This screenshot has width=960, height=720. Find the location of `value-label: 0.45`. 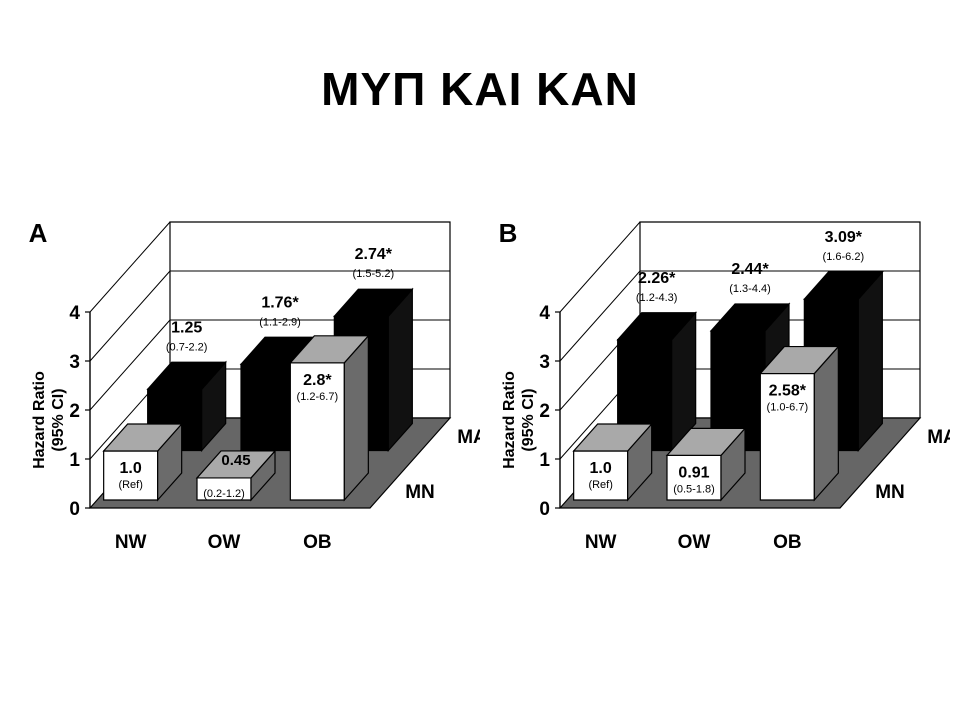

value-label: 0.45 is located at coordinates (235, 460).